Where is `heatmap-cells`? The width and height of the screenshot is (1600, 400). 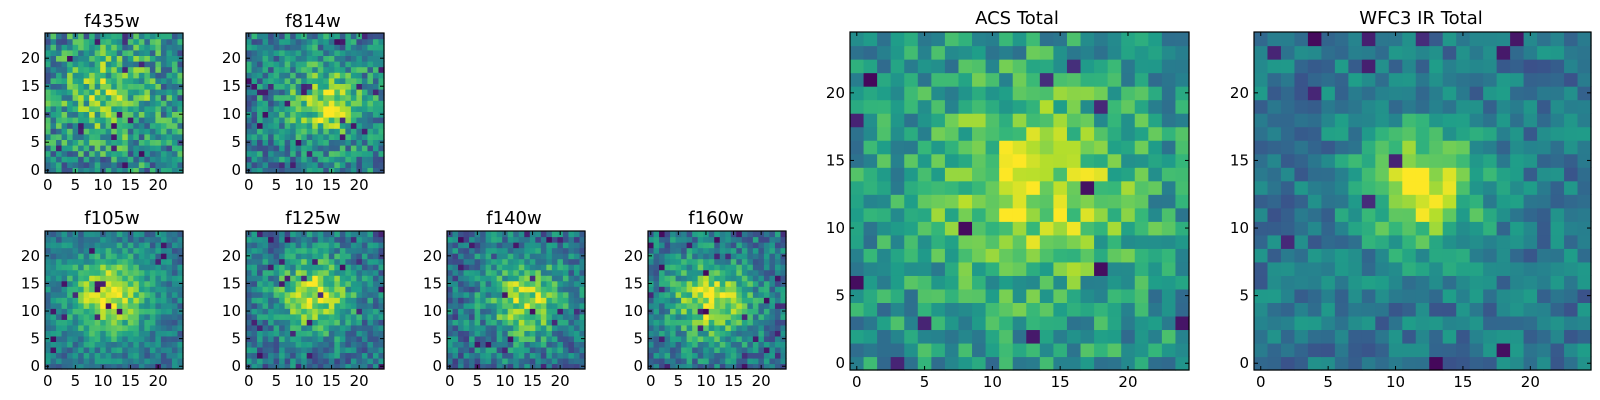 heatmap-cells is located at coordinates (114, 300).